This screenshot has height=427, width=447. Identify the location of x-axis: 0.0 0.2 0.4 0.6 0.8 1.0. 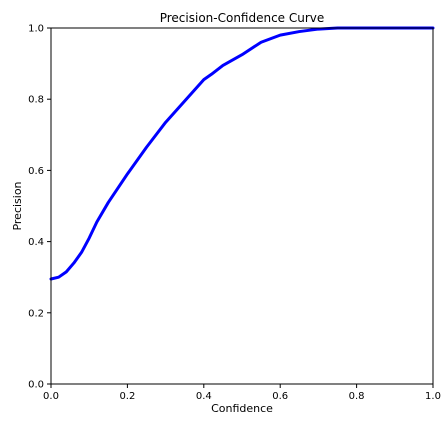
(242, 393).